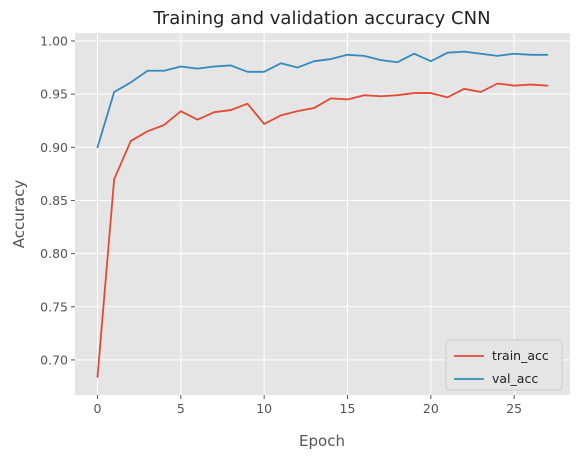  I want to click on y-tick-label: 0.95, so click(54, 94).